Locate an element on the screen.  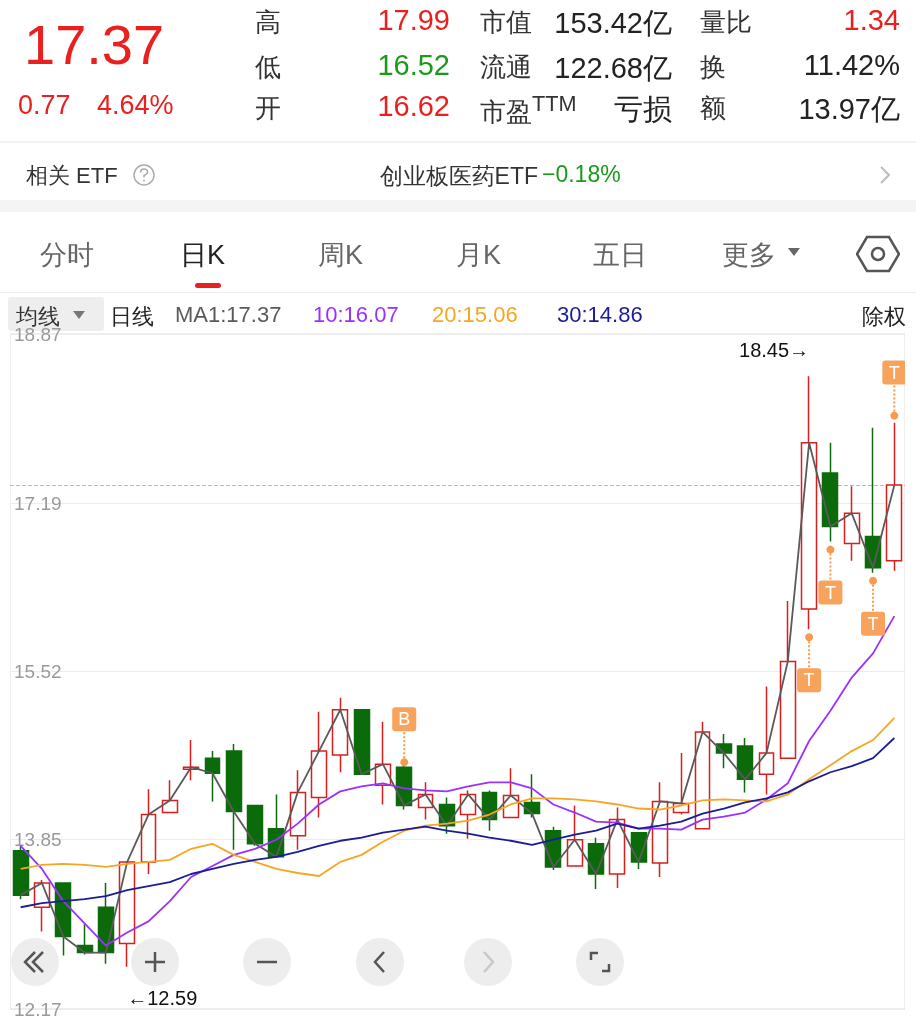
text: 20:15.06 is located at coordinates (475, 315).